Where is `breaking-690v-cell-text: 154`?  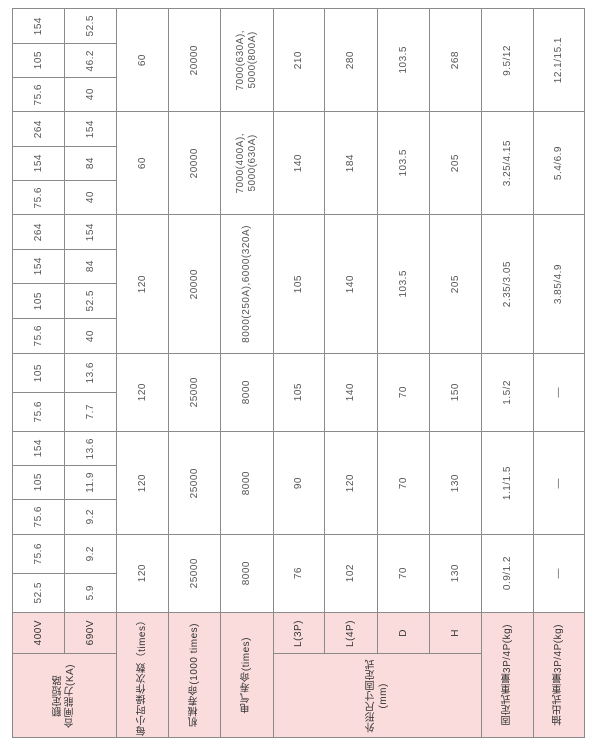 breaking-690v-cell-text: 154 is located at coordinates (90, 129).